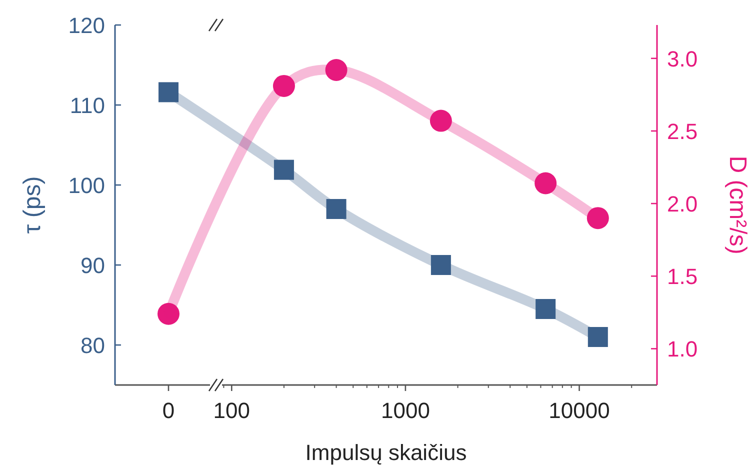  What do you see at coordinates (92, 345) in the screenshot?
I see `y-tick-label: 80` at bounding box center [92, 345].